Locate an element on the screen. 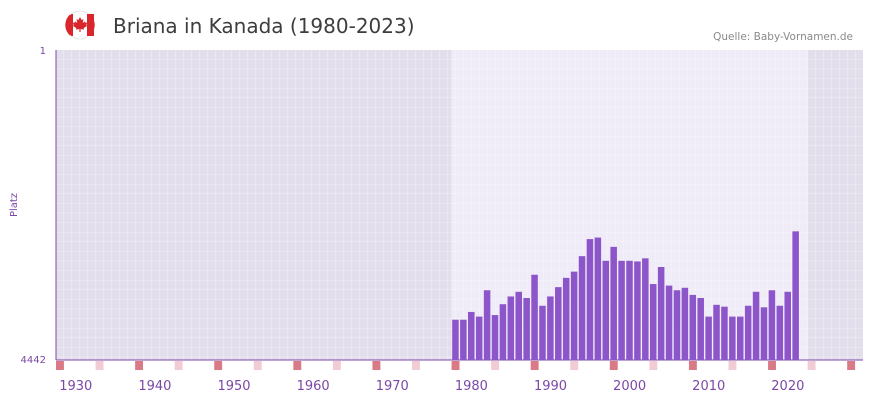 Image resolution: width=873 pixels, height=402 pixels. year-marker-2003 is located at coordinates (653, 365).